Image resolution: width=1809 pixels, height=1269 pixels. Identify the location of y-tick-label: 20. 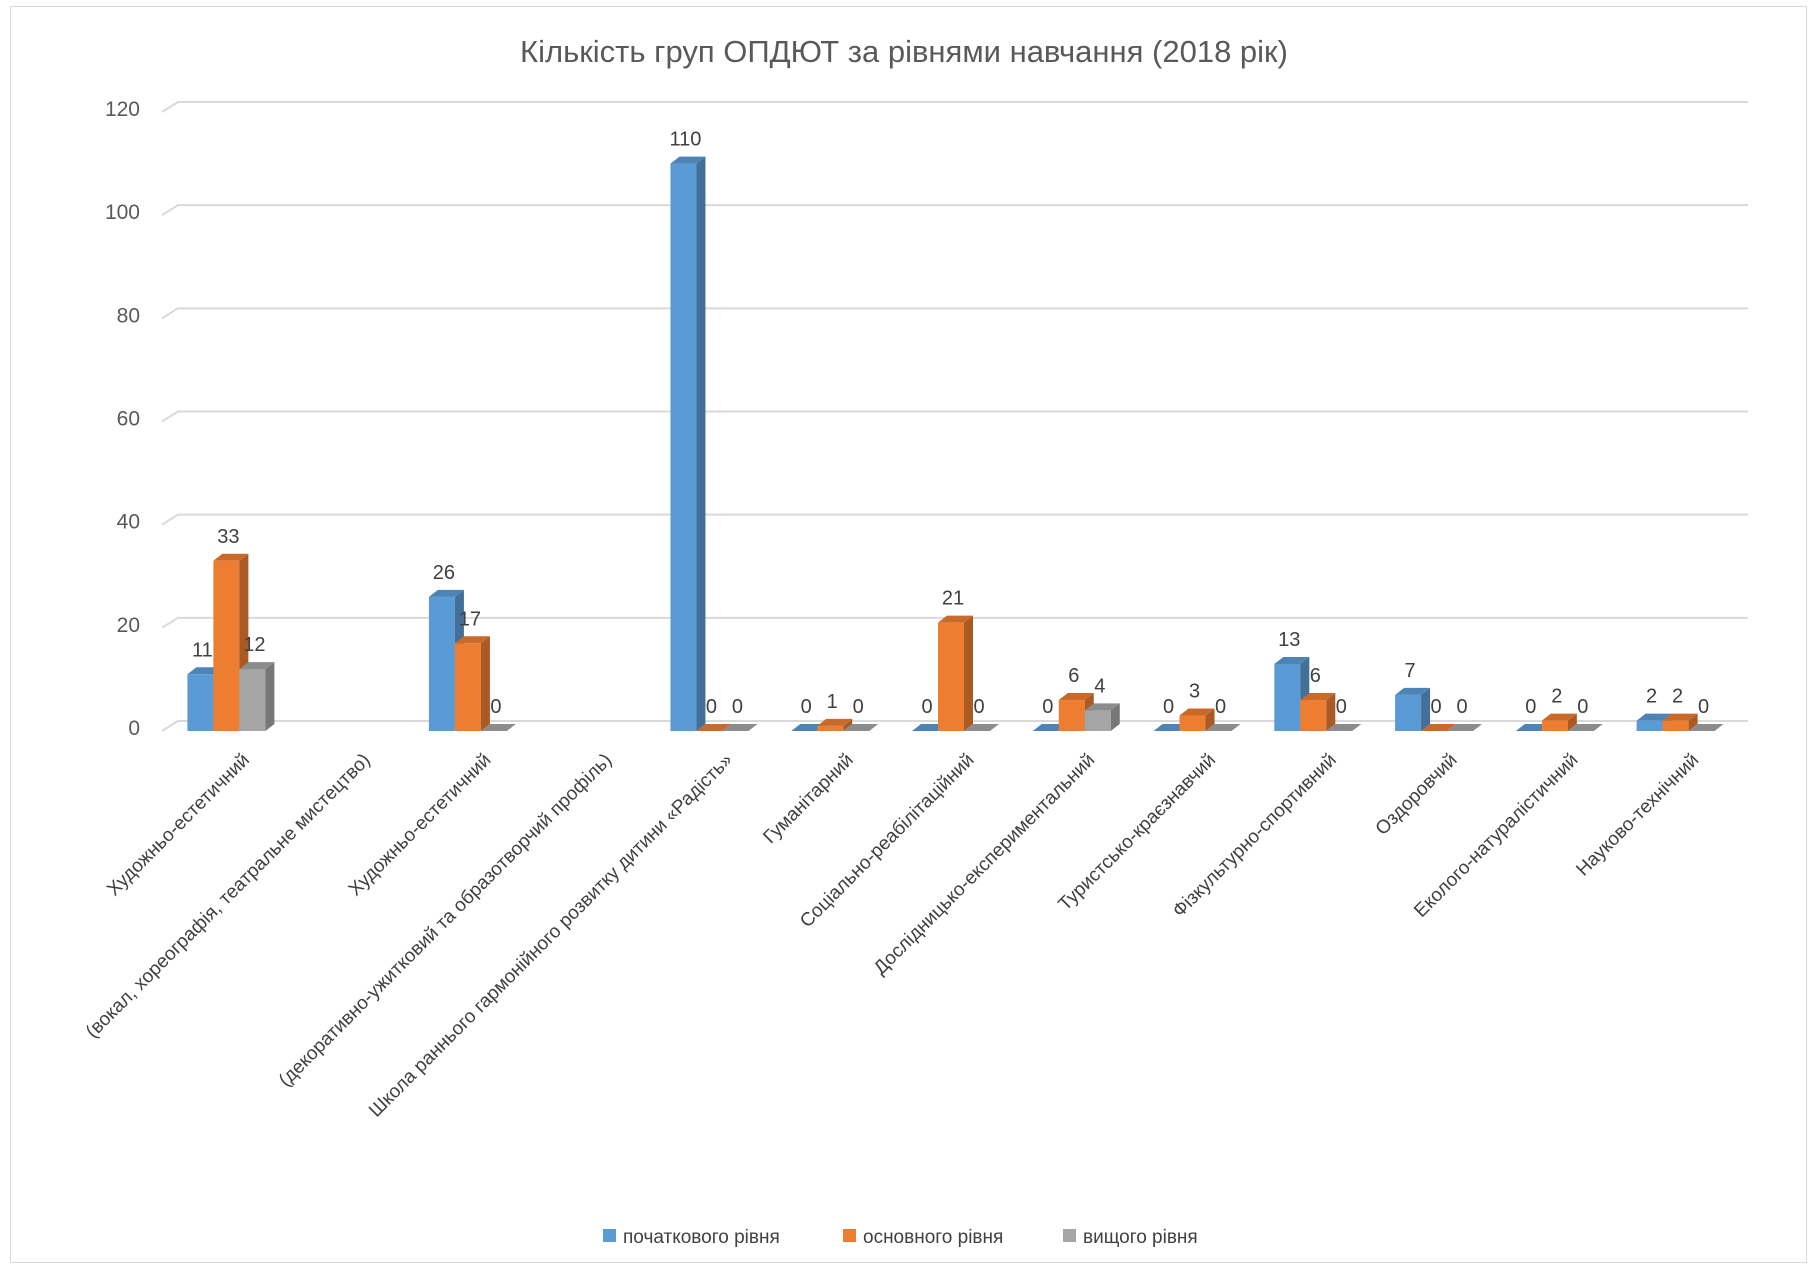
(128, 625).